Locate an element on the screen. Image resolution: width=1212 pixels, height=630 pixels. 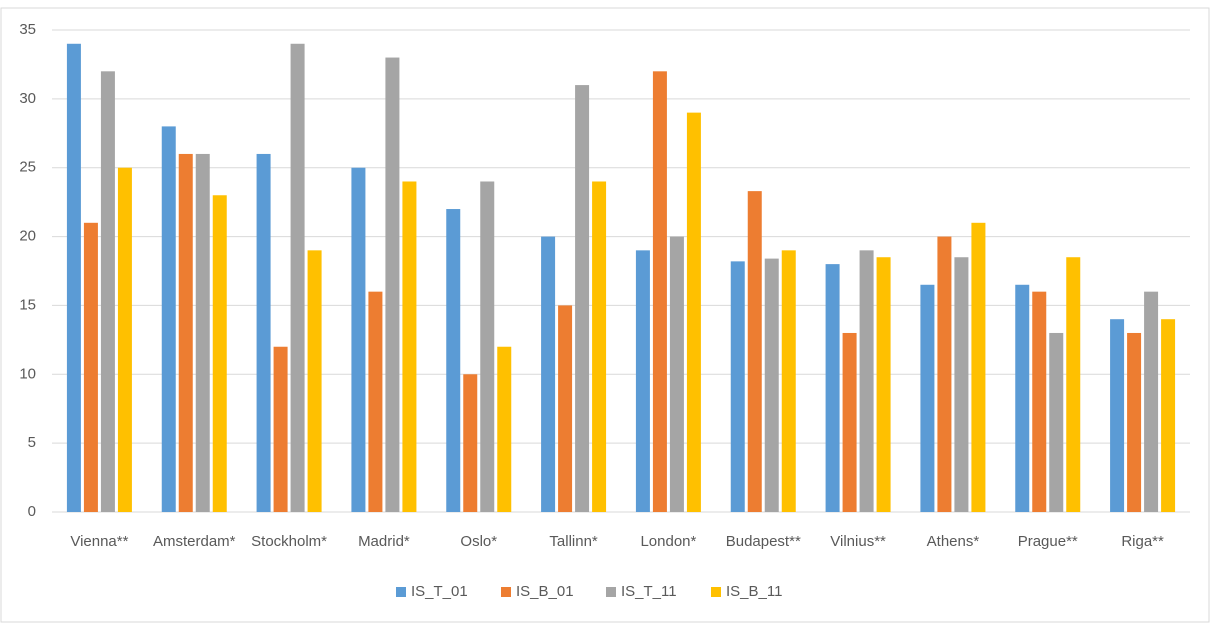
legend-label: IS_T_01 is located at coordinates (439, 591).